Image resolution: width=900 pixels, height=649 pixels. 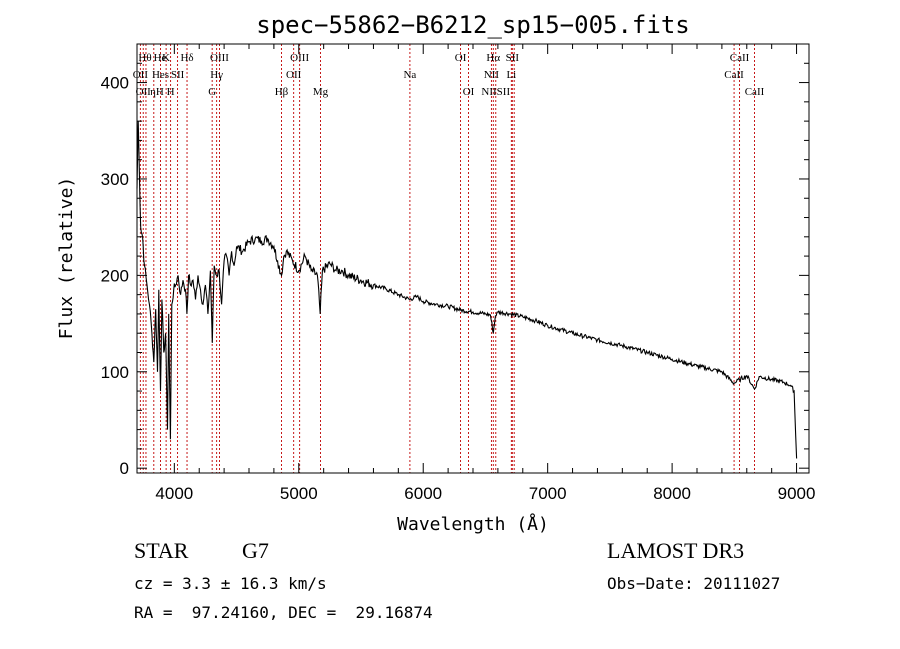 I want to click on spectral-line-label: H, so click(x=171, y=92).